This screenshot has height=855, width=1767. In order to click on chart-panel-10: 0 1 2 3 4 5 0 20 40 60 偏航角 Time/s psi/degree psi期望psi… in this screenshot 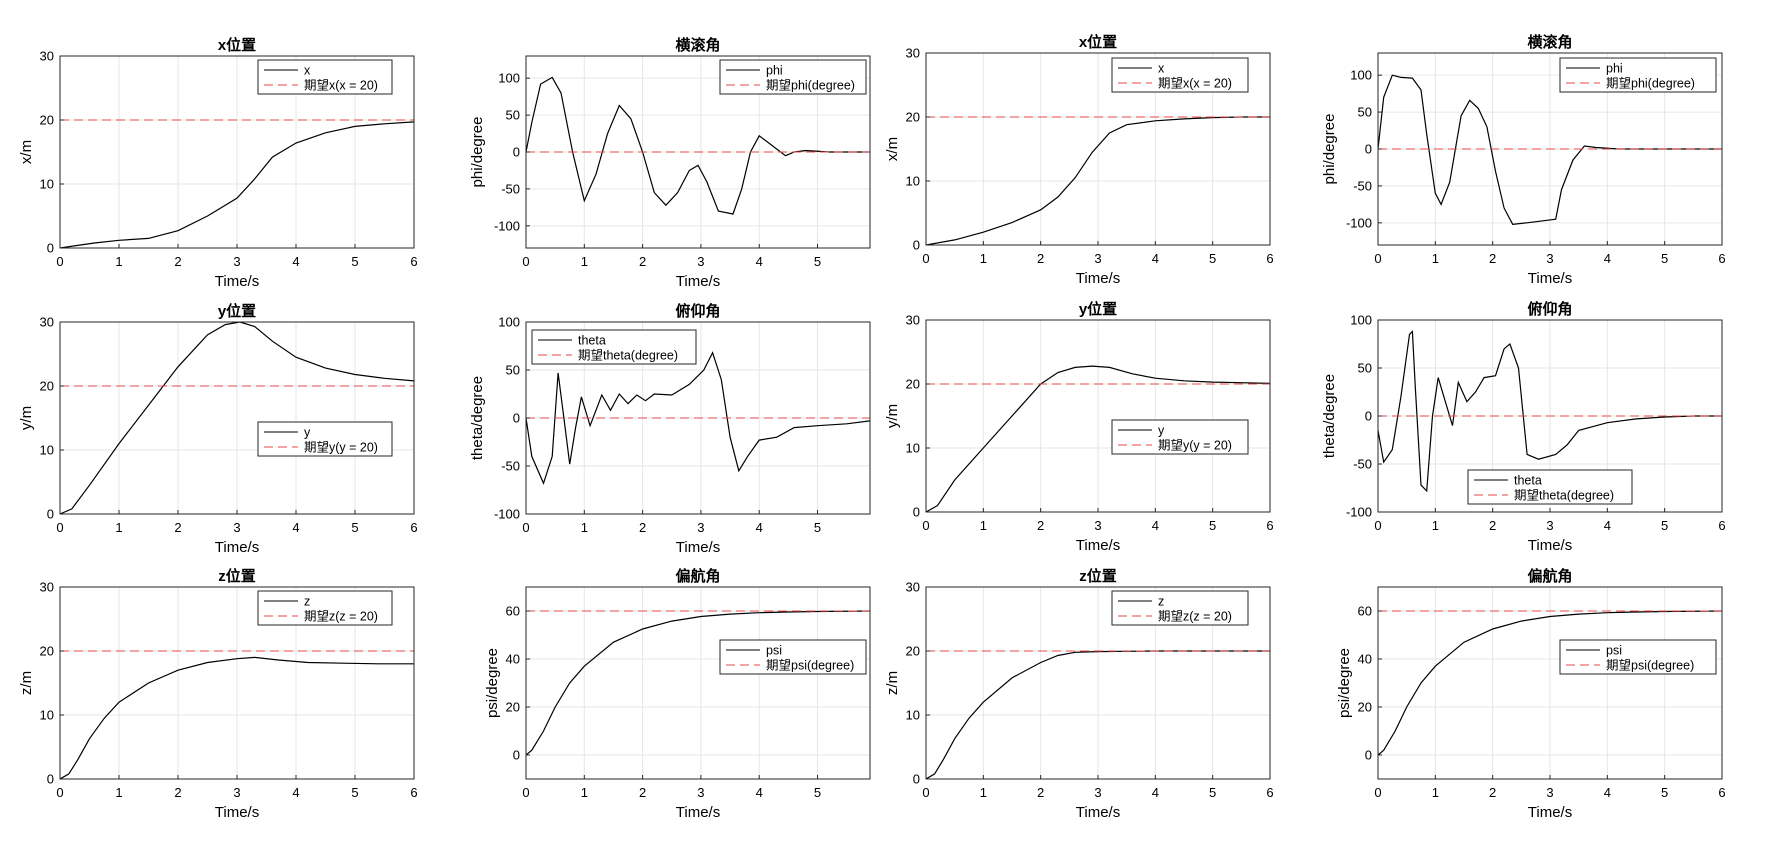, I will do `click(677, 694)`.